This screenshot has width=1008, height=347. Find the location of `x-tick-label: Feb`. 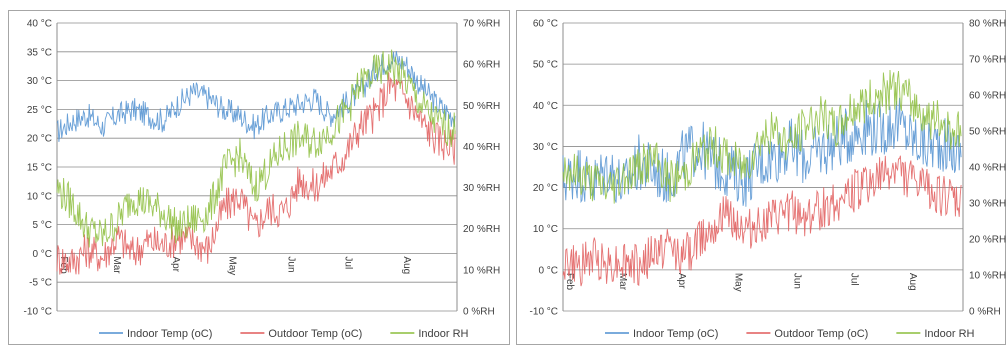

x-tick-label: Feb is located at coordinates (569, 282).